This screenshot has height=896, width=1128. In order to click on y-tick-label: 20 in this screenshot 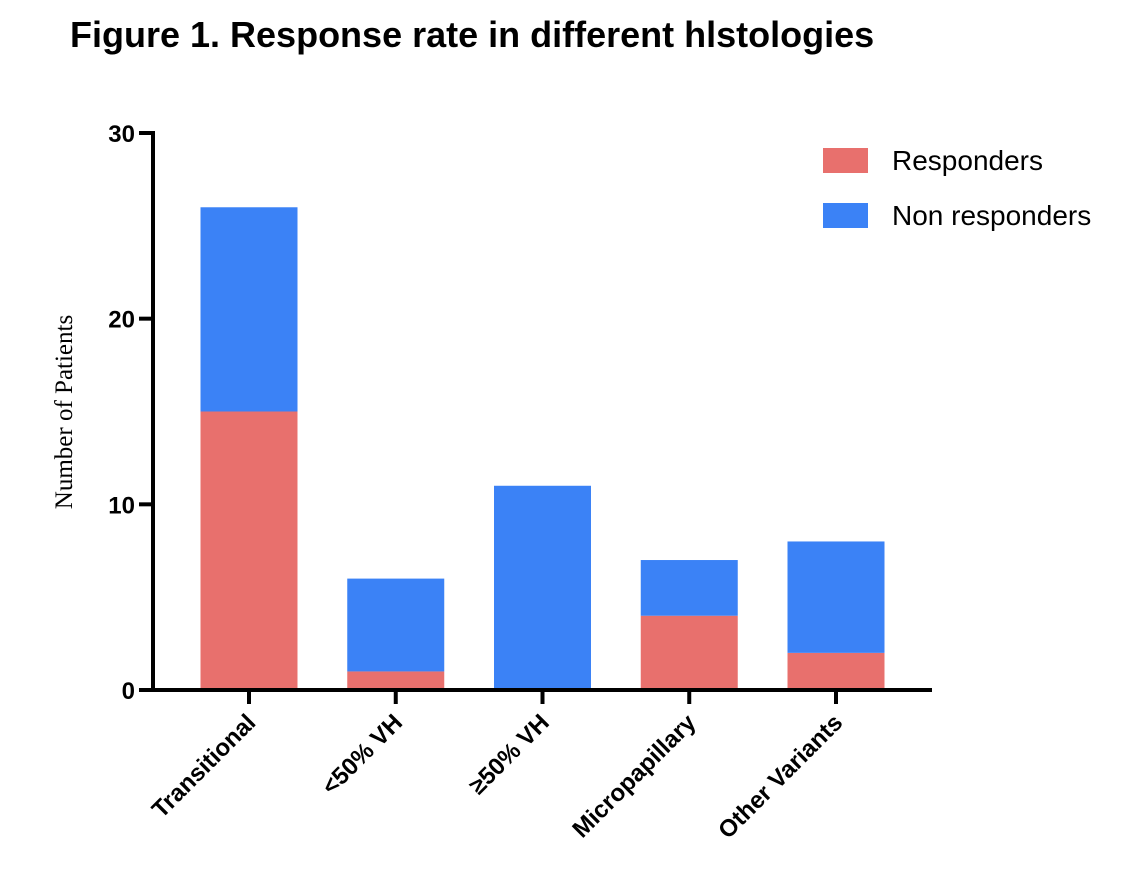, I will do `click(121, 320)`.